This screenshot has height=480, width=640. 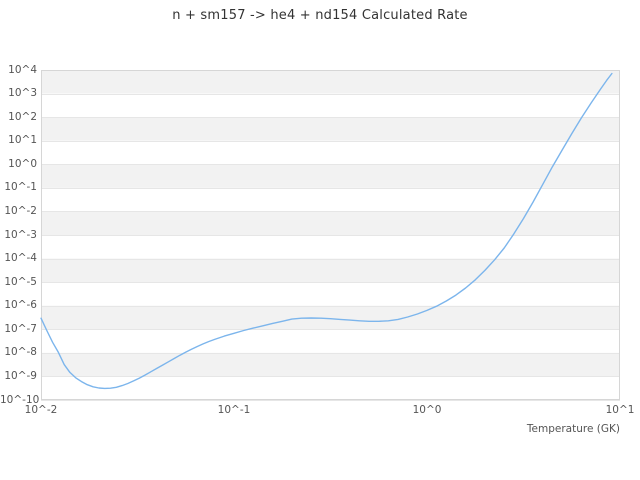 I want to click on y-tick-label: 10^3, so click(x=22, y=93).